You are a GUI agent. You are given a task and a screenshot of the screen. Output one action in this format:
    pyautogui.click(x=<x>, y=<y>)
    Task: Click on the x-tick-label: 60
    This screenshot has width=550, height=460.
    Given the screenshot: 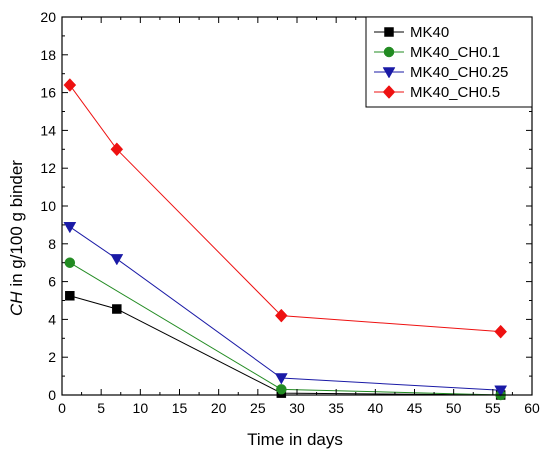 What is the action you would take?
    pyautogui.click(x=532, y=408)
    